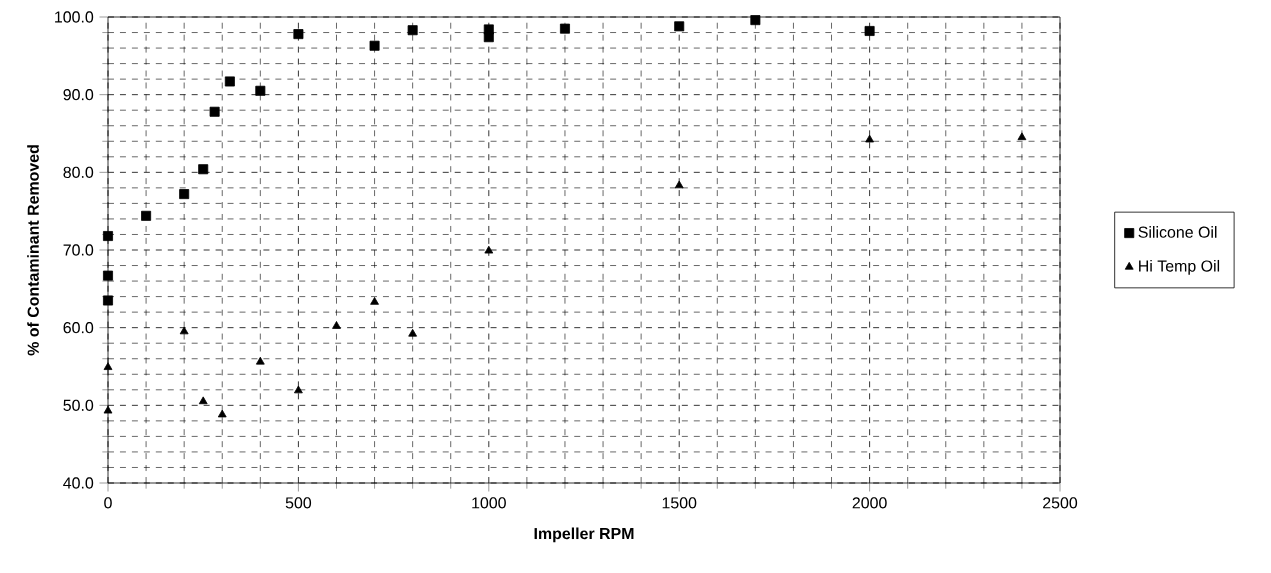 The width and height of the screenshot is (1271, 573). I want to click on x-tick-label: 2500, so click(1060, 503).